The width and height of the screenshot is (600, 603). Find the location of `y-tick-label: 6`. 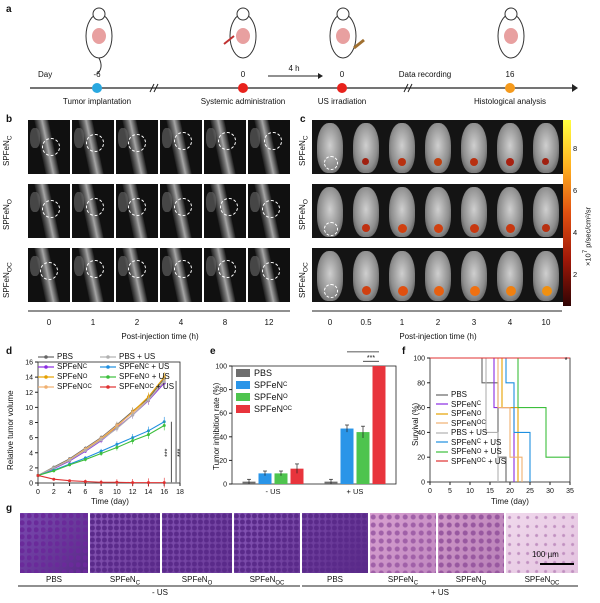

y-tick-label: 6 is located at coordinates (31, 438).